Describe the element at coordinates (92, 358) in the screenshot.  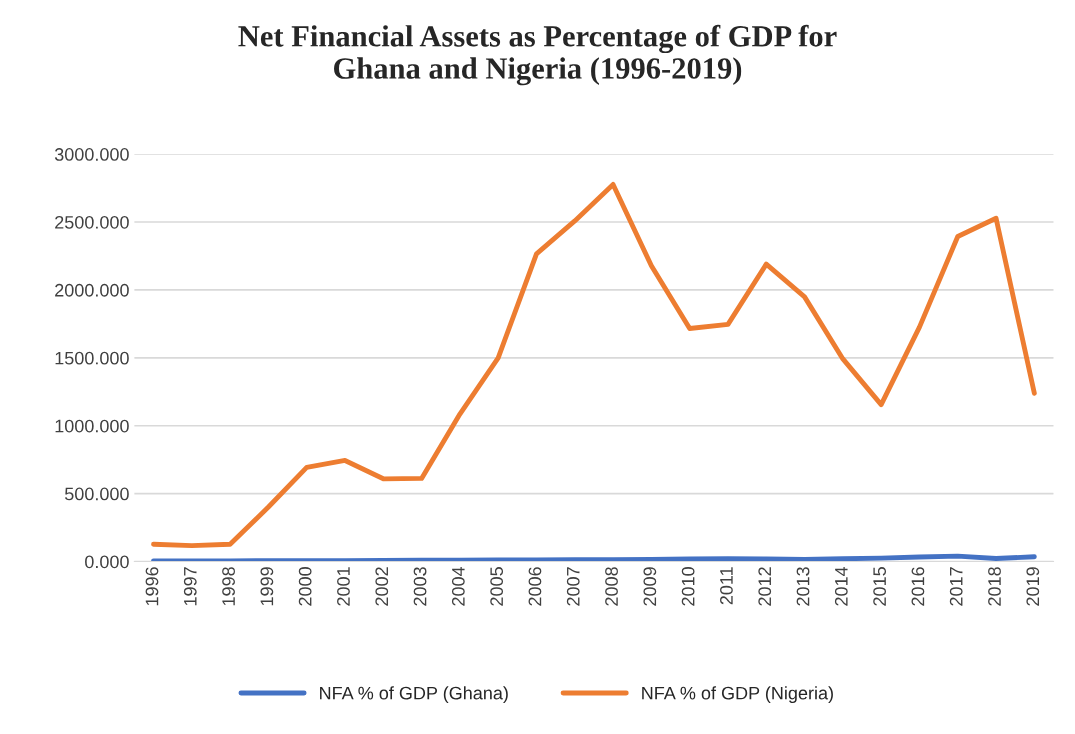
I see `y-tick-label: 1500.000` at that location.